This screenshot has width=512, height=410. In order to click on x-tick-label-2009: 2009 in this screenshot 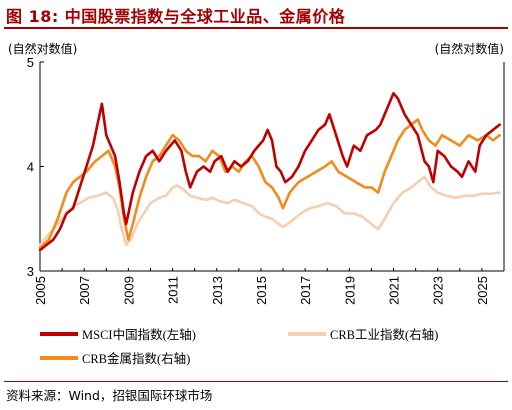, I will do `click(128, 290)`.